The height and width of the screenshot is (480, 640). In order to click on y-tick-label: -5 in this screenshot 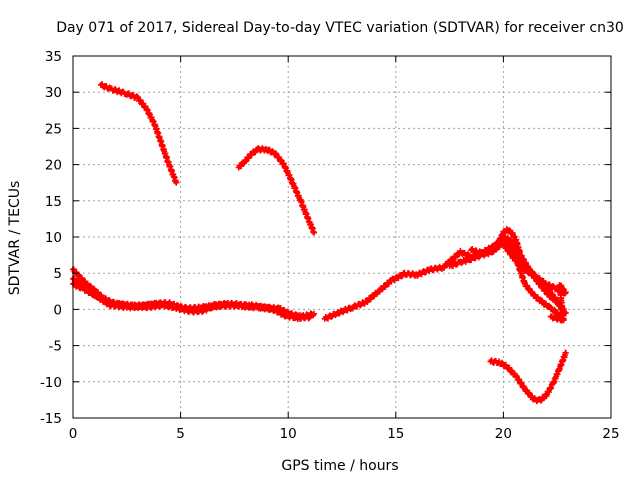, I will do `click(55, 347)`.